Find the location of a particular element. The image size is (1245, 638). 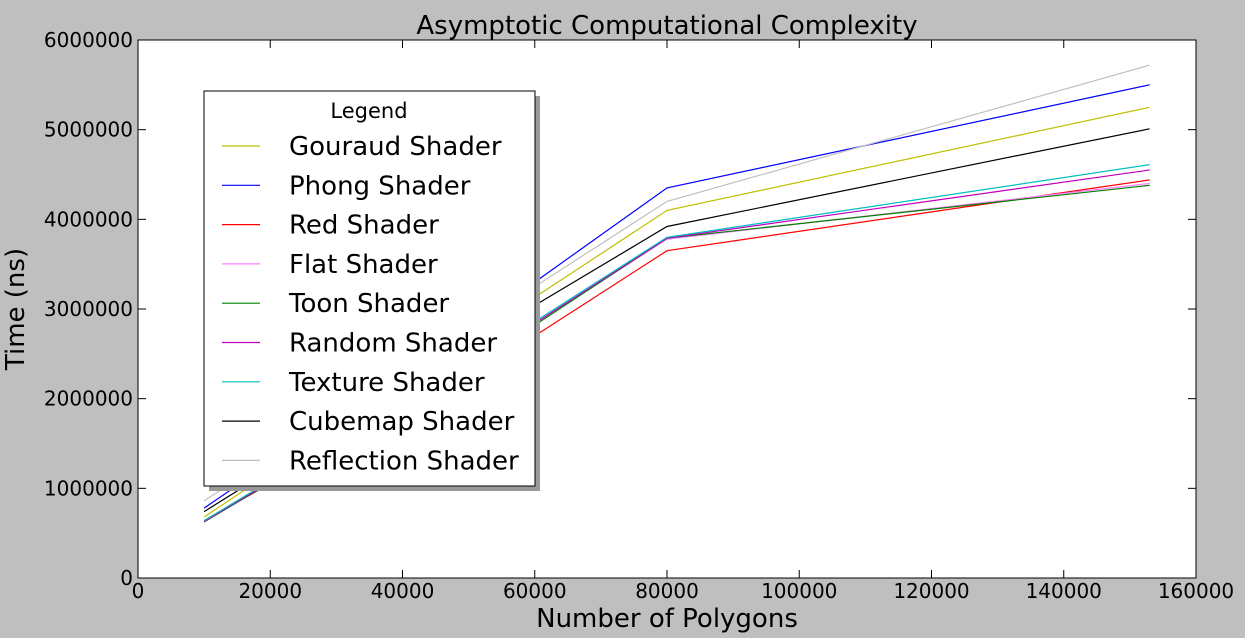

legend-label: Toon Shader is located at coordinates (368, 304).